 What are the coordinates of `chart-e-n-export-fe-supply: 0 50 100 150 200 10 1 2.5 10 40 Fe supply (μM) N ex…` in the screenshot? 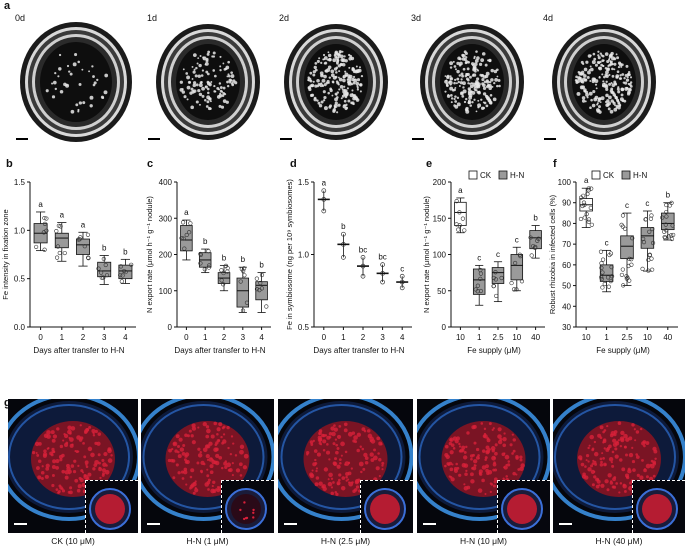 It's located at (483, 262).